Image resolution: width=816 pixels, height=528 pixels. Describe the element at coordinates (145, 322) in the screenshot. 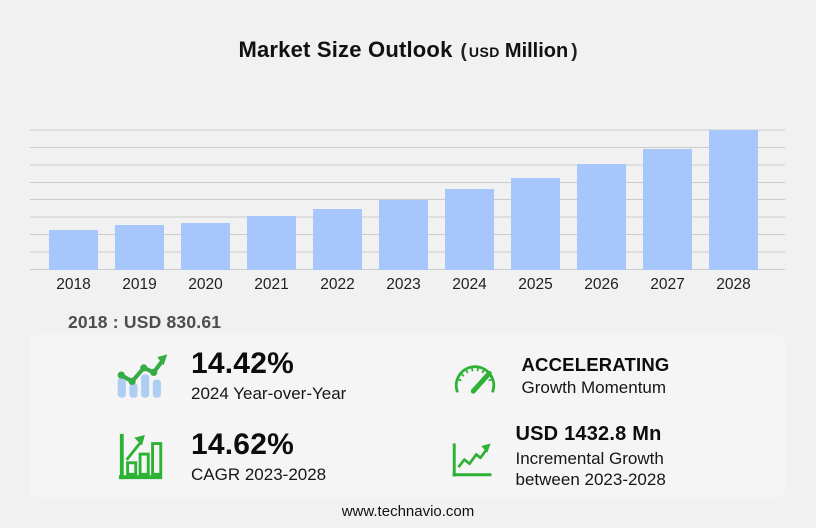

I see `baseline-2018-value: 2018 : USD 830.61` at that location.